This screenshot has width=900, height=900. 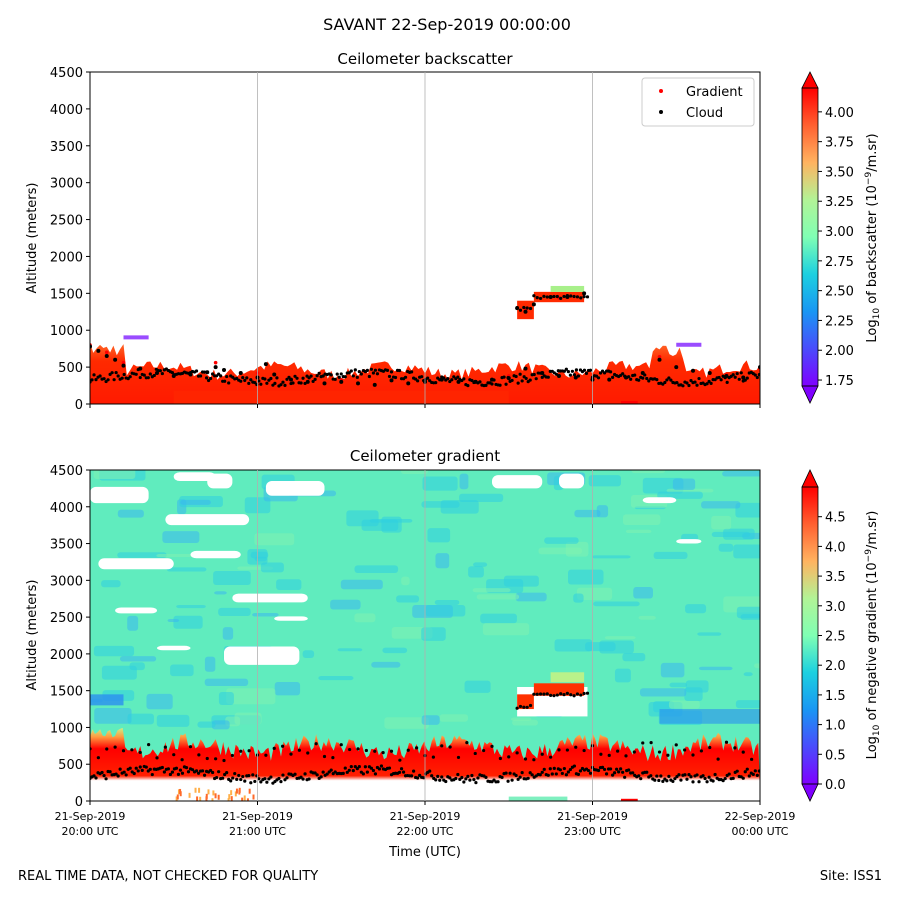 What do you see at coordinates (66, 508) in the screenshot?
I see `y-tick-label: 4000` at bounding box center [66, 508].